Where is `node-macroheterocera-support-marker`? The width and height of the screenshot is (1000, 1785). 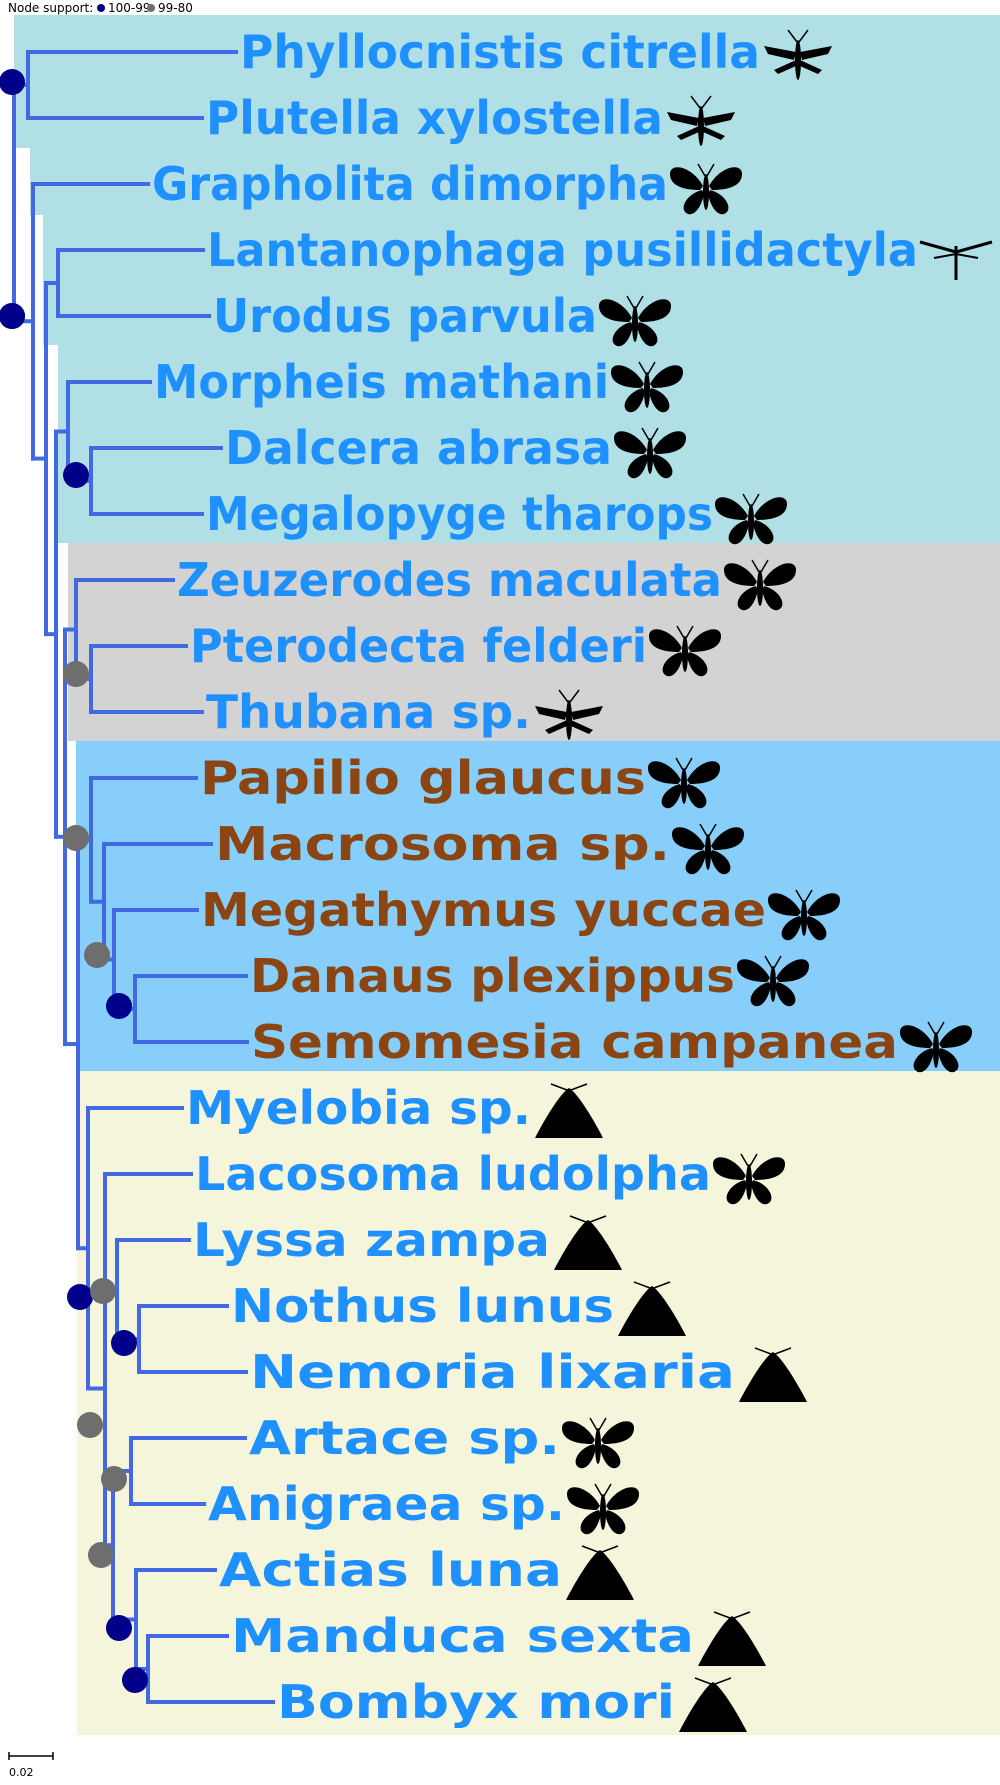
node-macroheterocera-support-marker is located at coordinates (80, 1297).